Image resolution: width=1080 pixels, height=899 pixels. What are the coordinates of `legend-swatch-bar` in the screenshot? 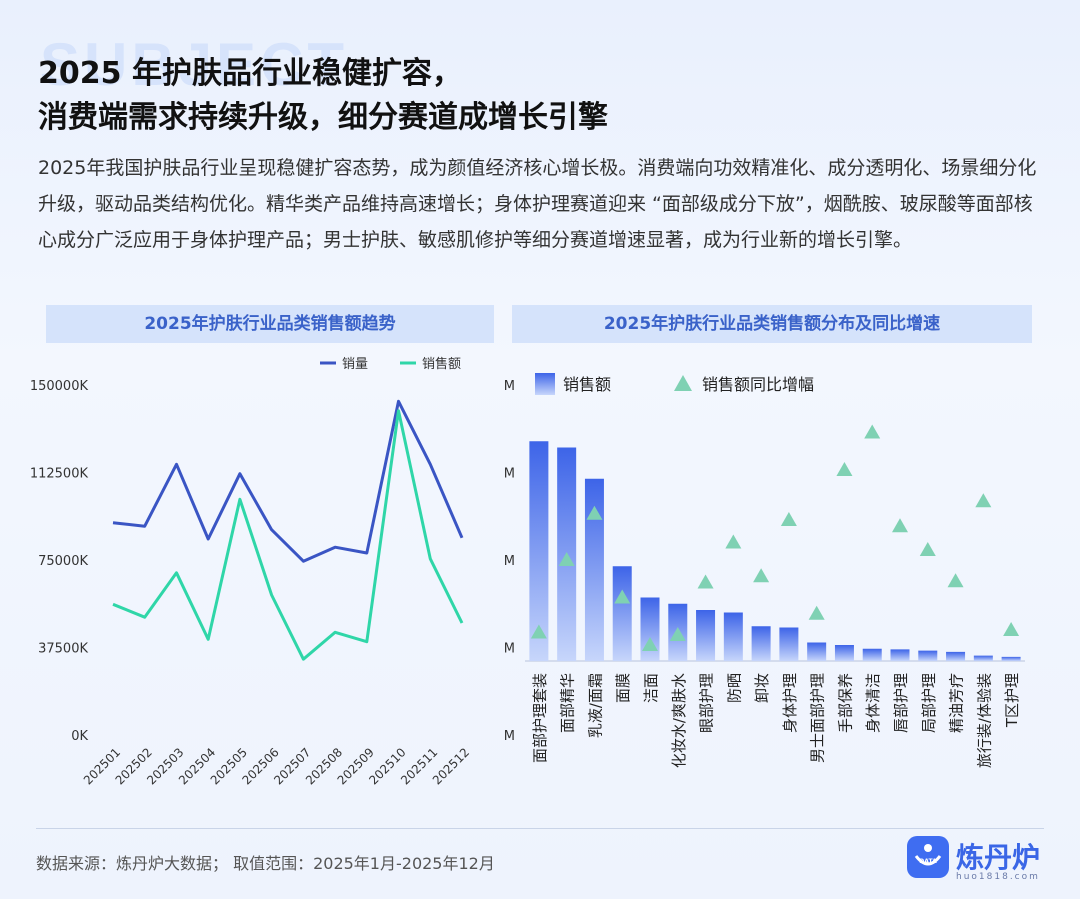 It's located at (545, 384).